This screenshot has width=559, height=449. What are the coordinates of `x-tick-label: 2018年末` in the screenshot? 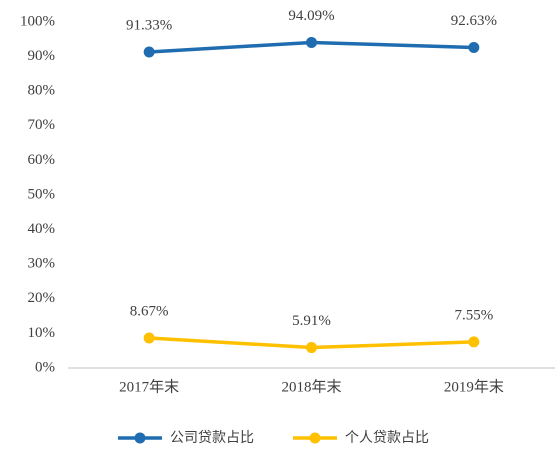 It's located at (311, 386).